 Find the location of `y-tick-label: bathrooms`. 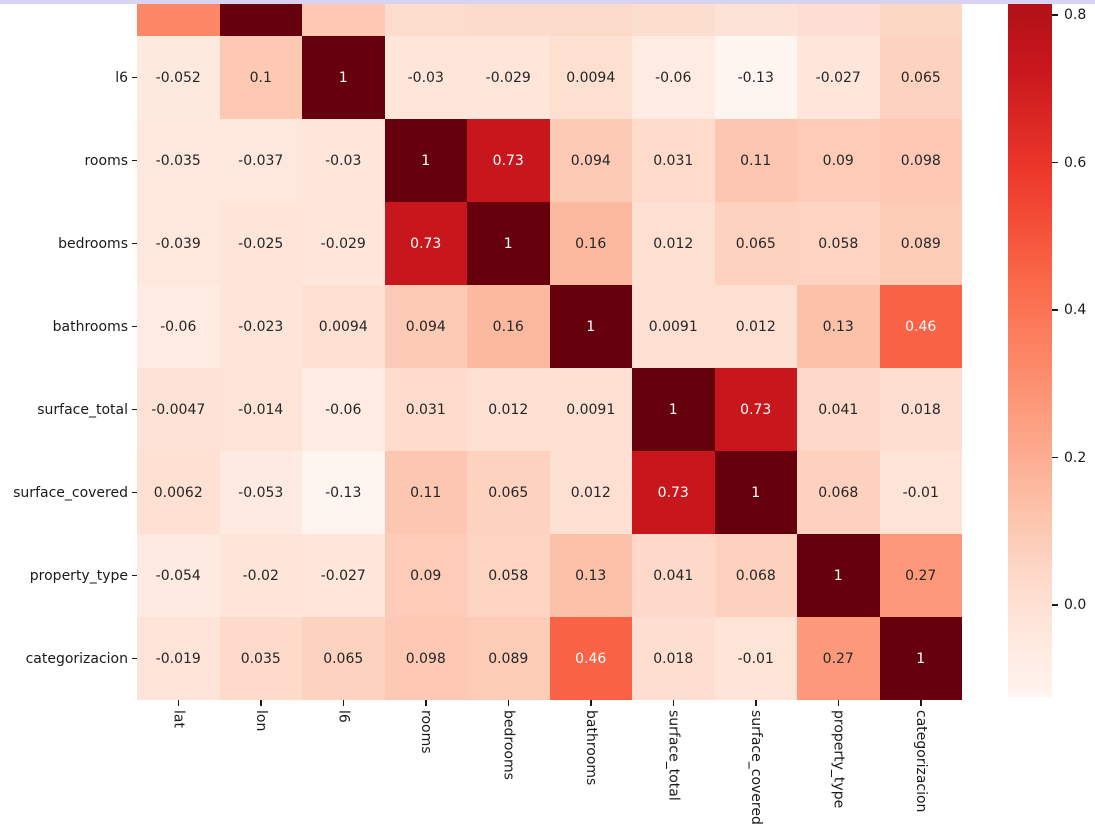

y-tick-label: bathrooms is located at coordinates (90, 326).